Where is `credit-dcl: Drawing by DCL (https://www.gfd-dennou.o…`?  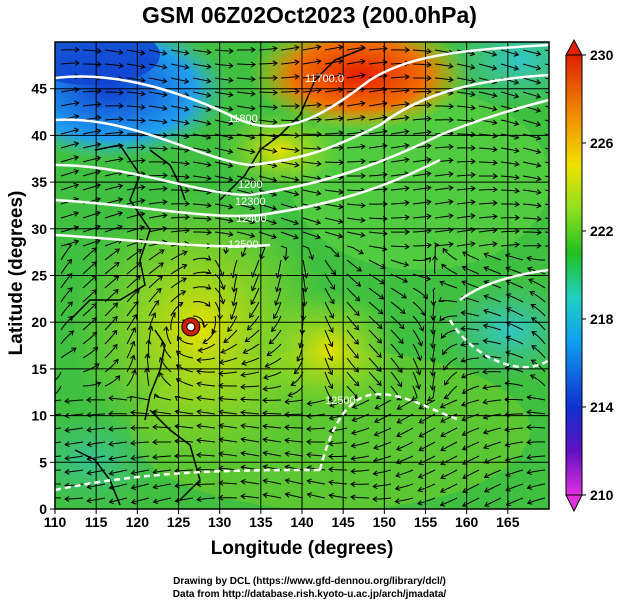
credit-dcl: Drawing by DCL (https://www.gfd-dennou.o… is located at coordinates (309, 581).